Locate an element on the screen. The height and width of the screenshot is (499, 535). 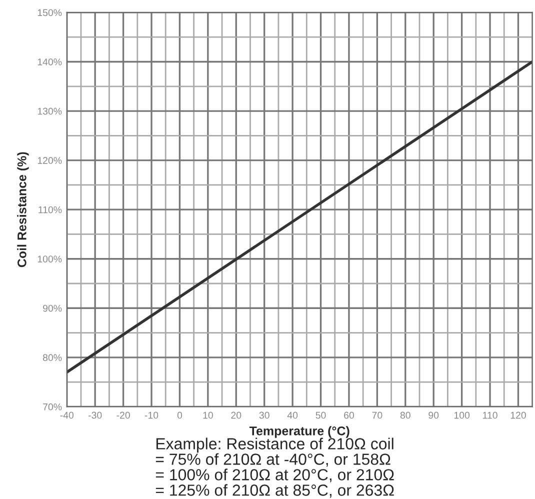
x-tick-label: 40 is located at coordinates (292, 415).